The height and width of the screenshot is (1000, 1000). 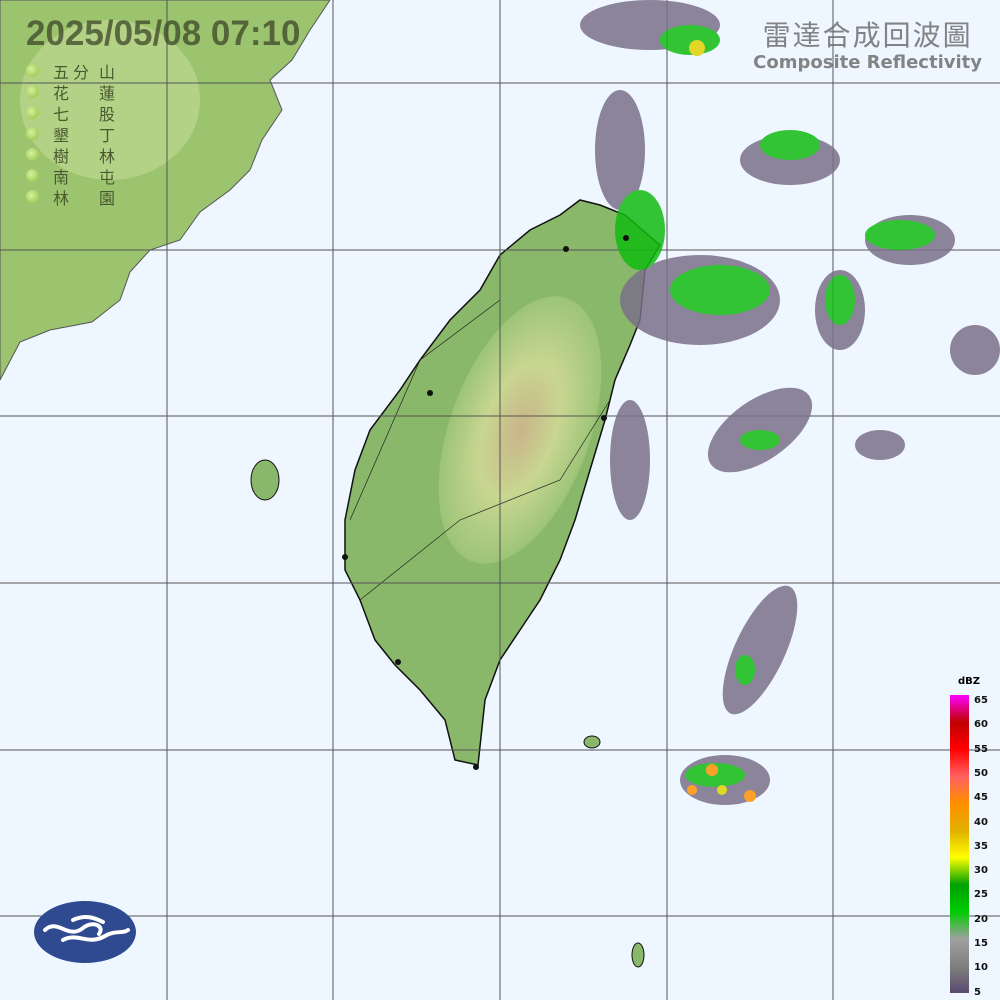 I want to click on legend-tick: 30, so click(x=981, y=871).